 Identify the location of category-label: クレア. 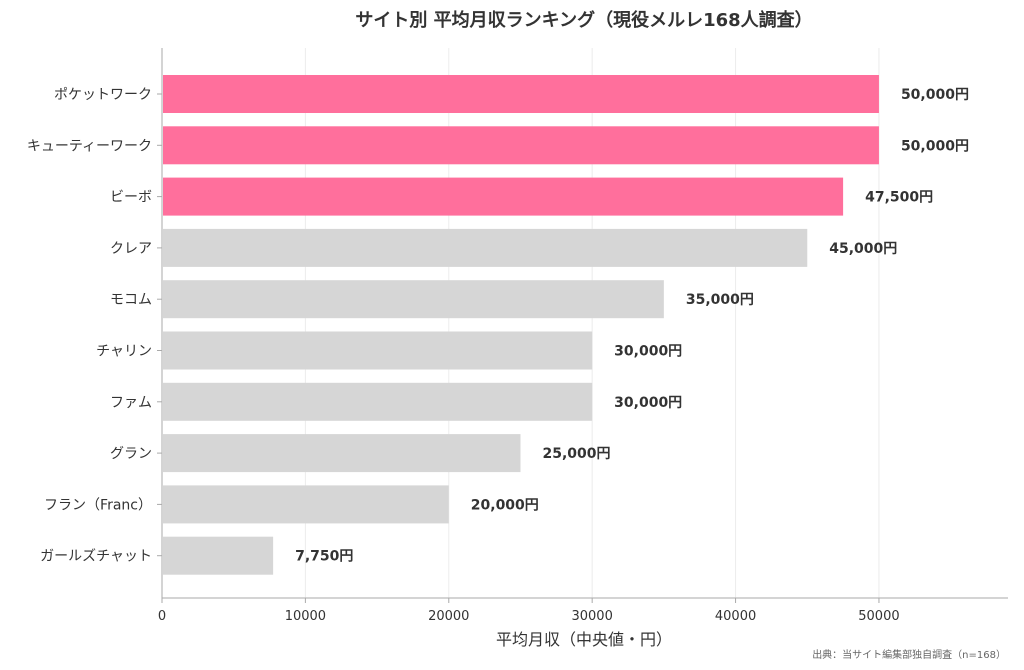
(131, 249).